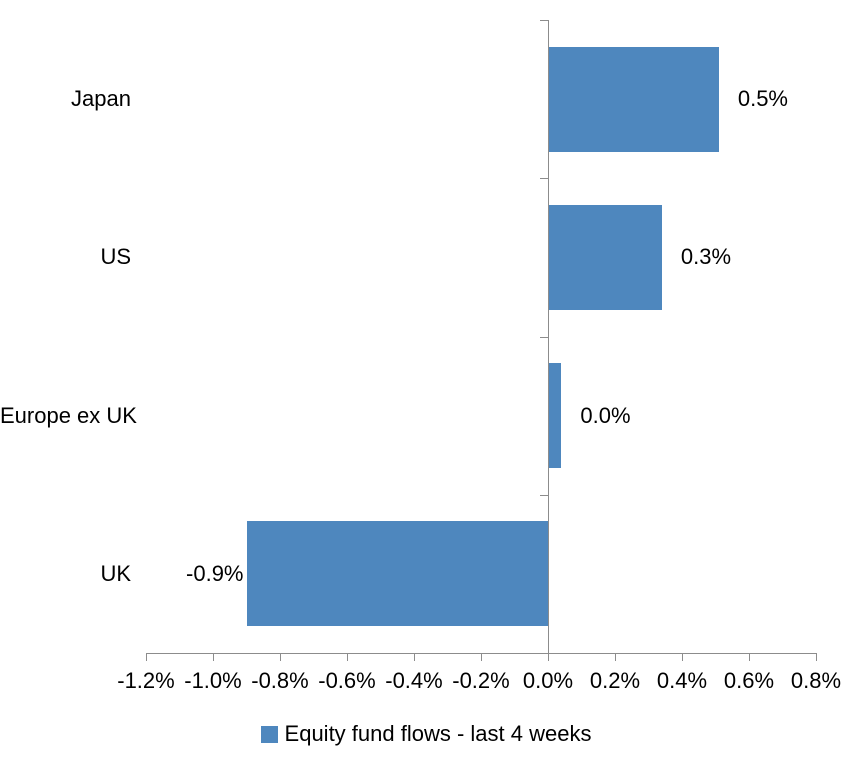 The width and height of the screenshot is (852, 757). Describe the element at coordinates (682, 680) in the screenshot. I see `x-tick-label: 0.4%` at that location.